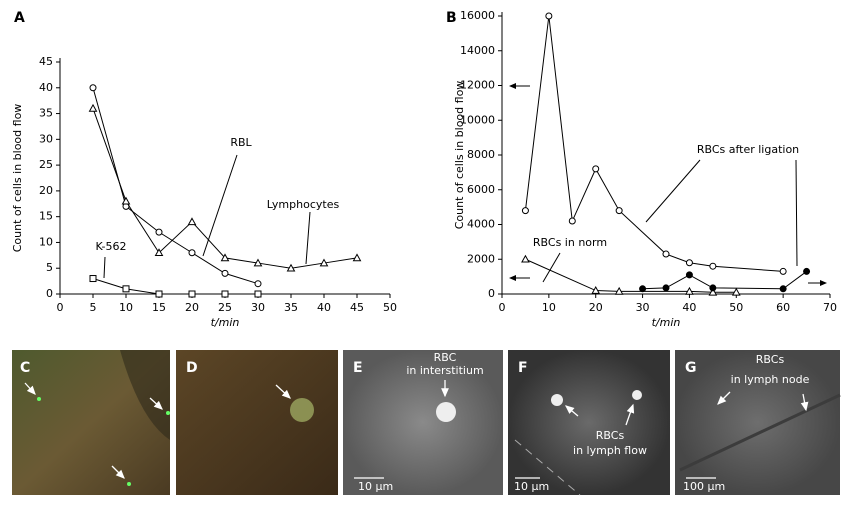 The image size is (853, 505). Describe the element at coordinates (477, 15) in the screenshot. I see `y-tick-label: 16000` at that location.